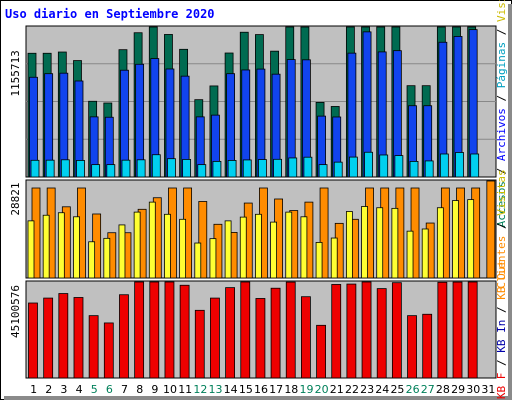  Describe the element at coordinates (154, 389) in the screenshot. I see `day-label-9: 9` at that location.